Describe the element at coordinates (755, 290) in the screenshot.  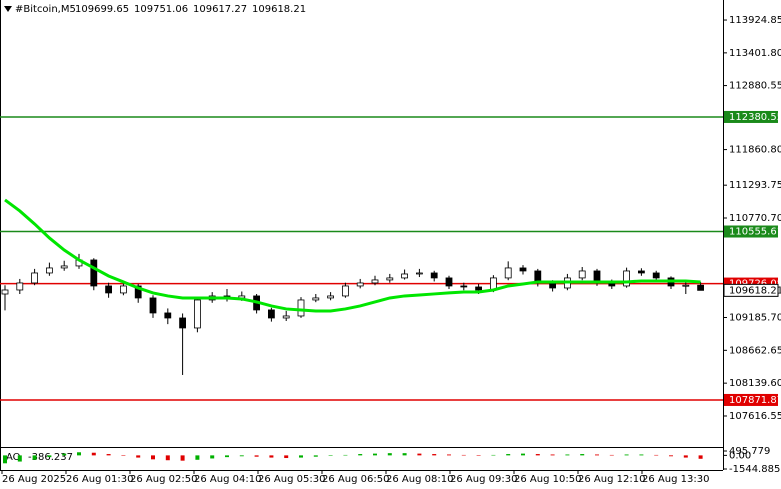
I see `price-label: 109618.21` at that location.